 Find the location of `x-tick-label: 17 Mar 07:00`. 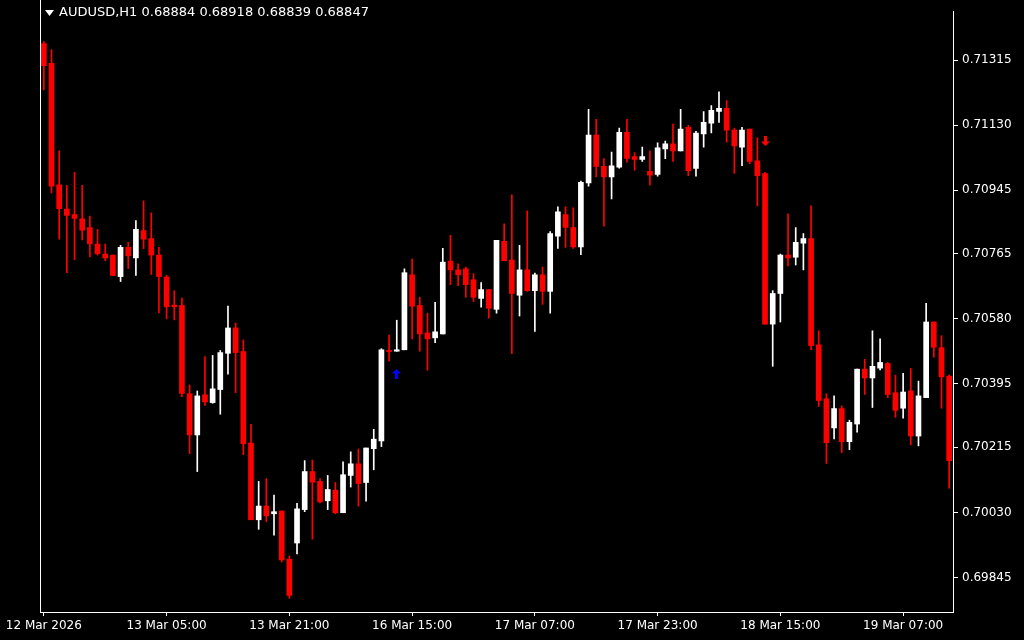

x-tick-label: 17 Mar 07:00 is located at coordinates (534, 625).